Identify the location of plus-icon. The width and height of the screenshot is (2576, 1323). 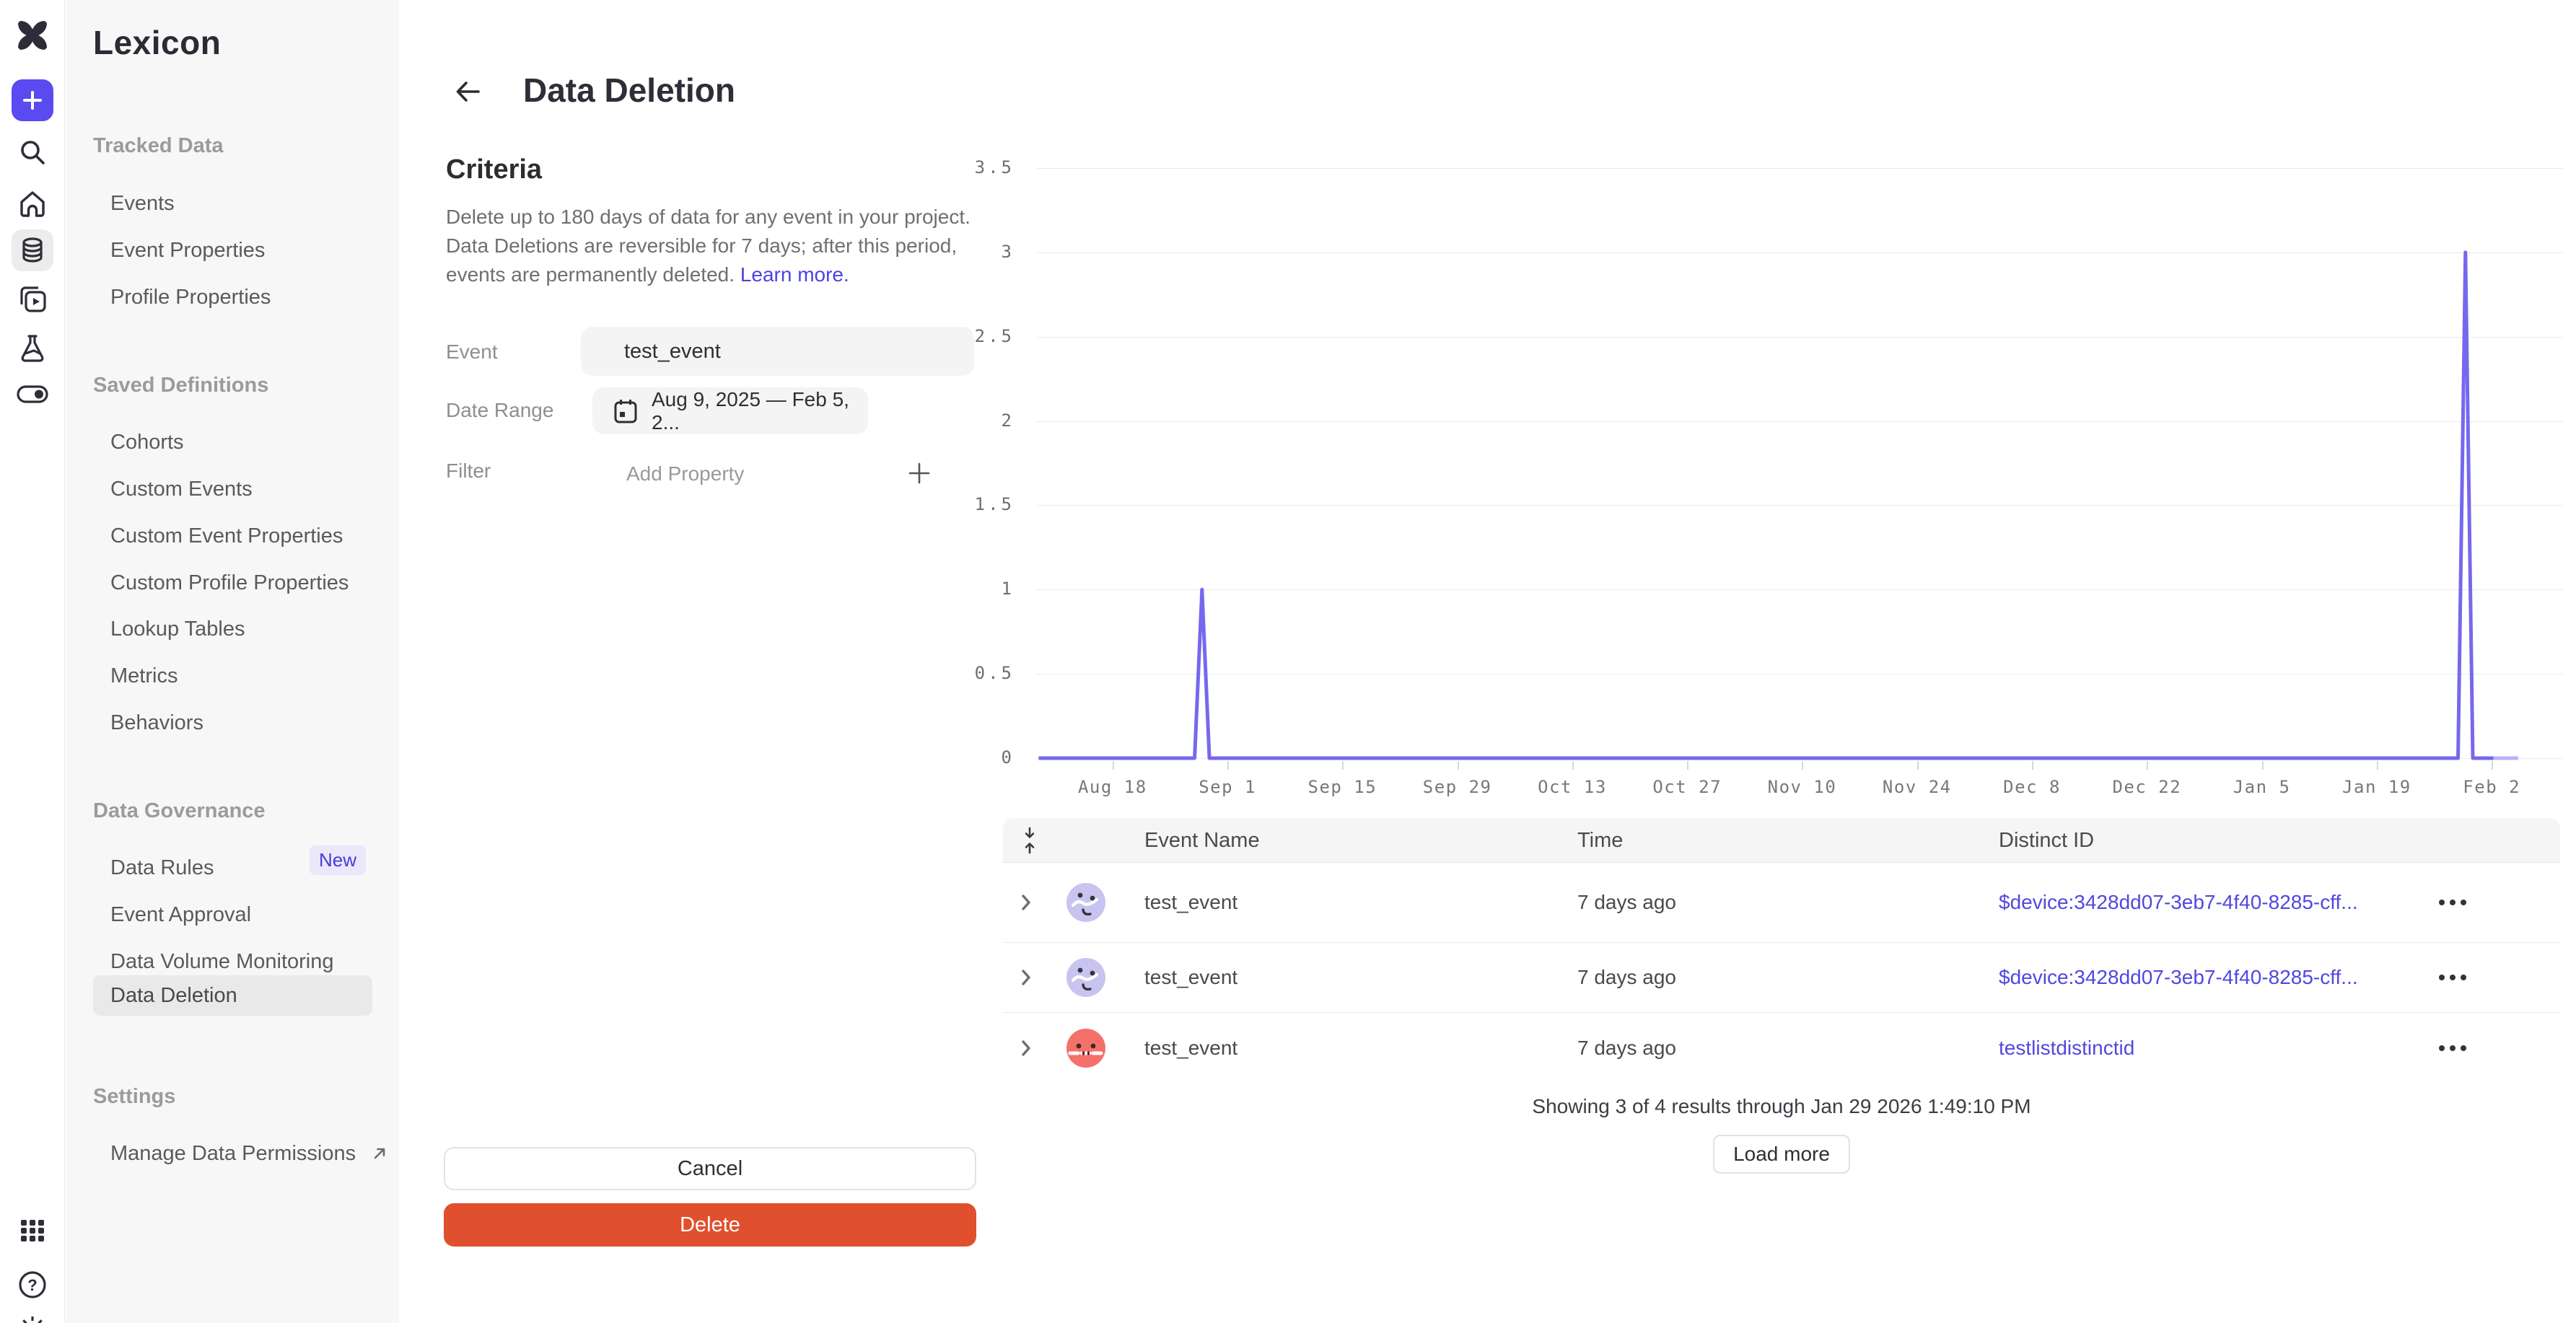
(32, 100).